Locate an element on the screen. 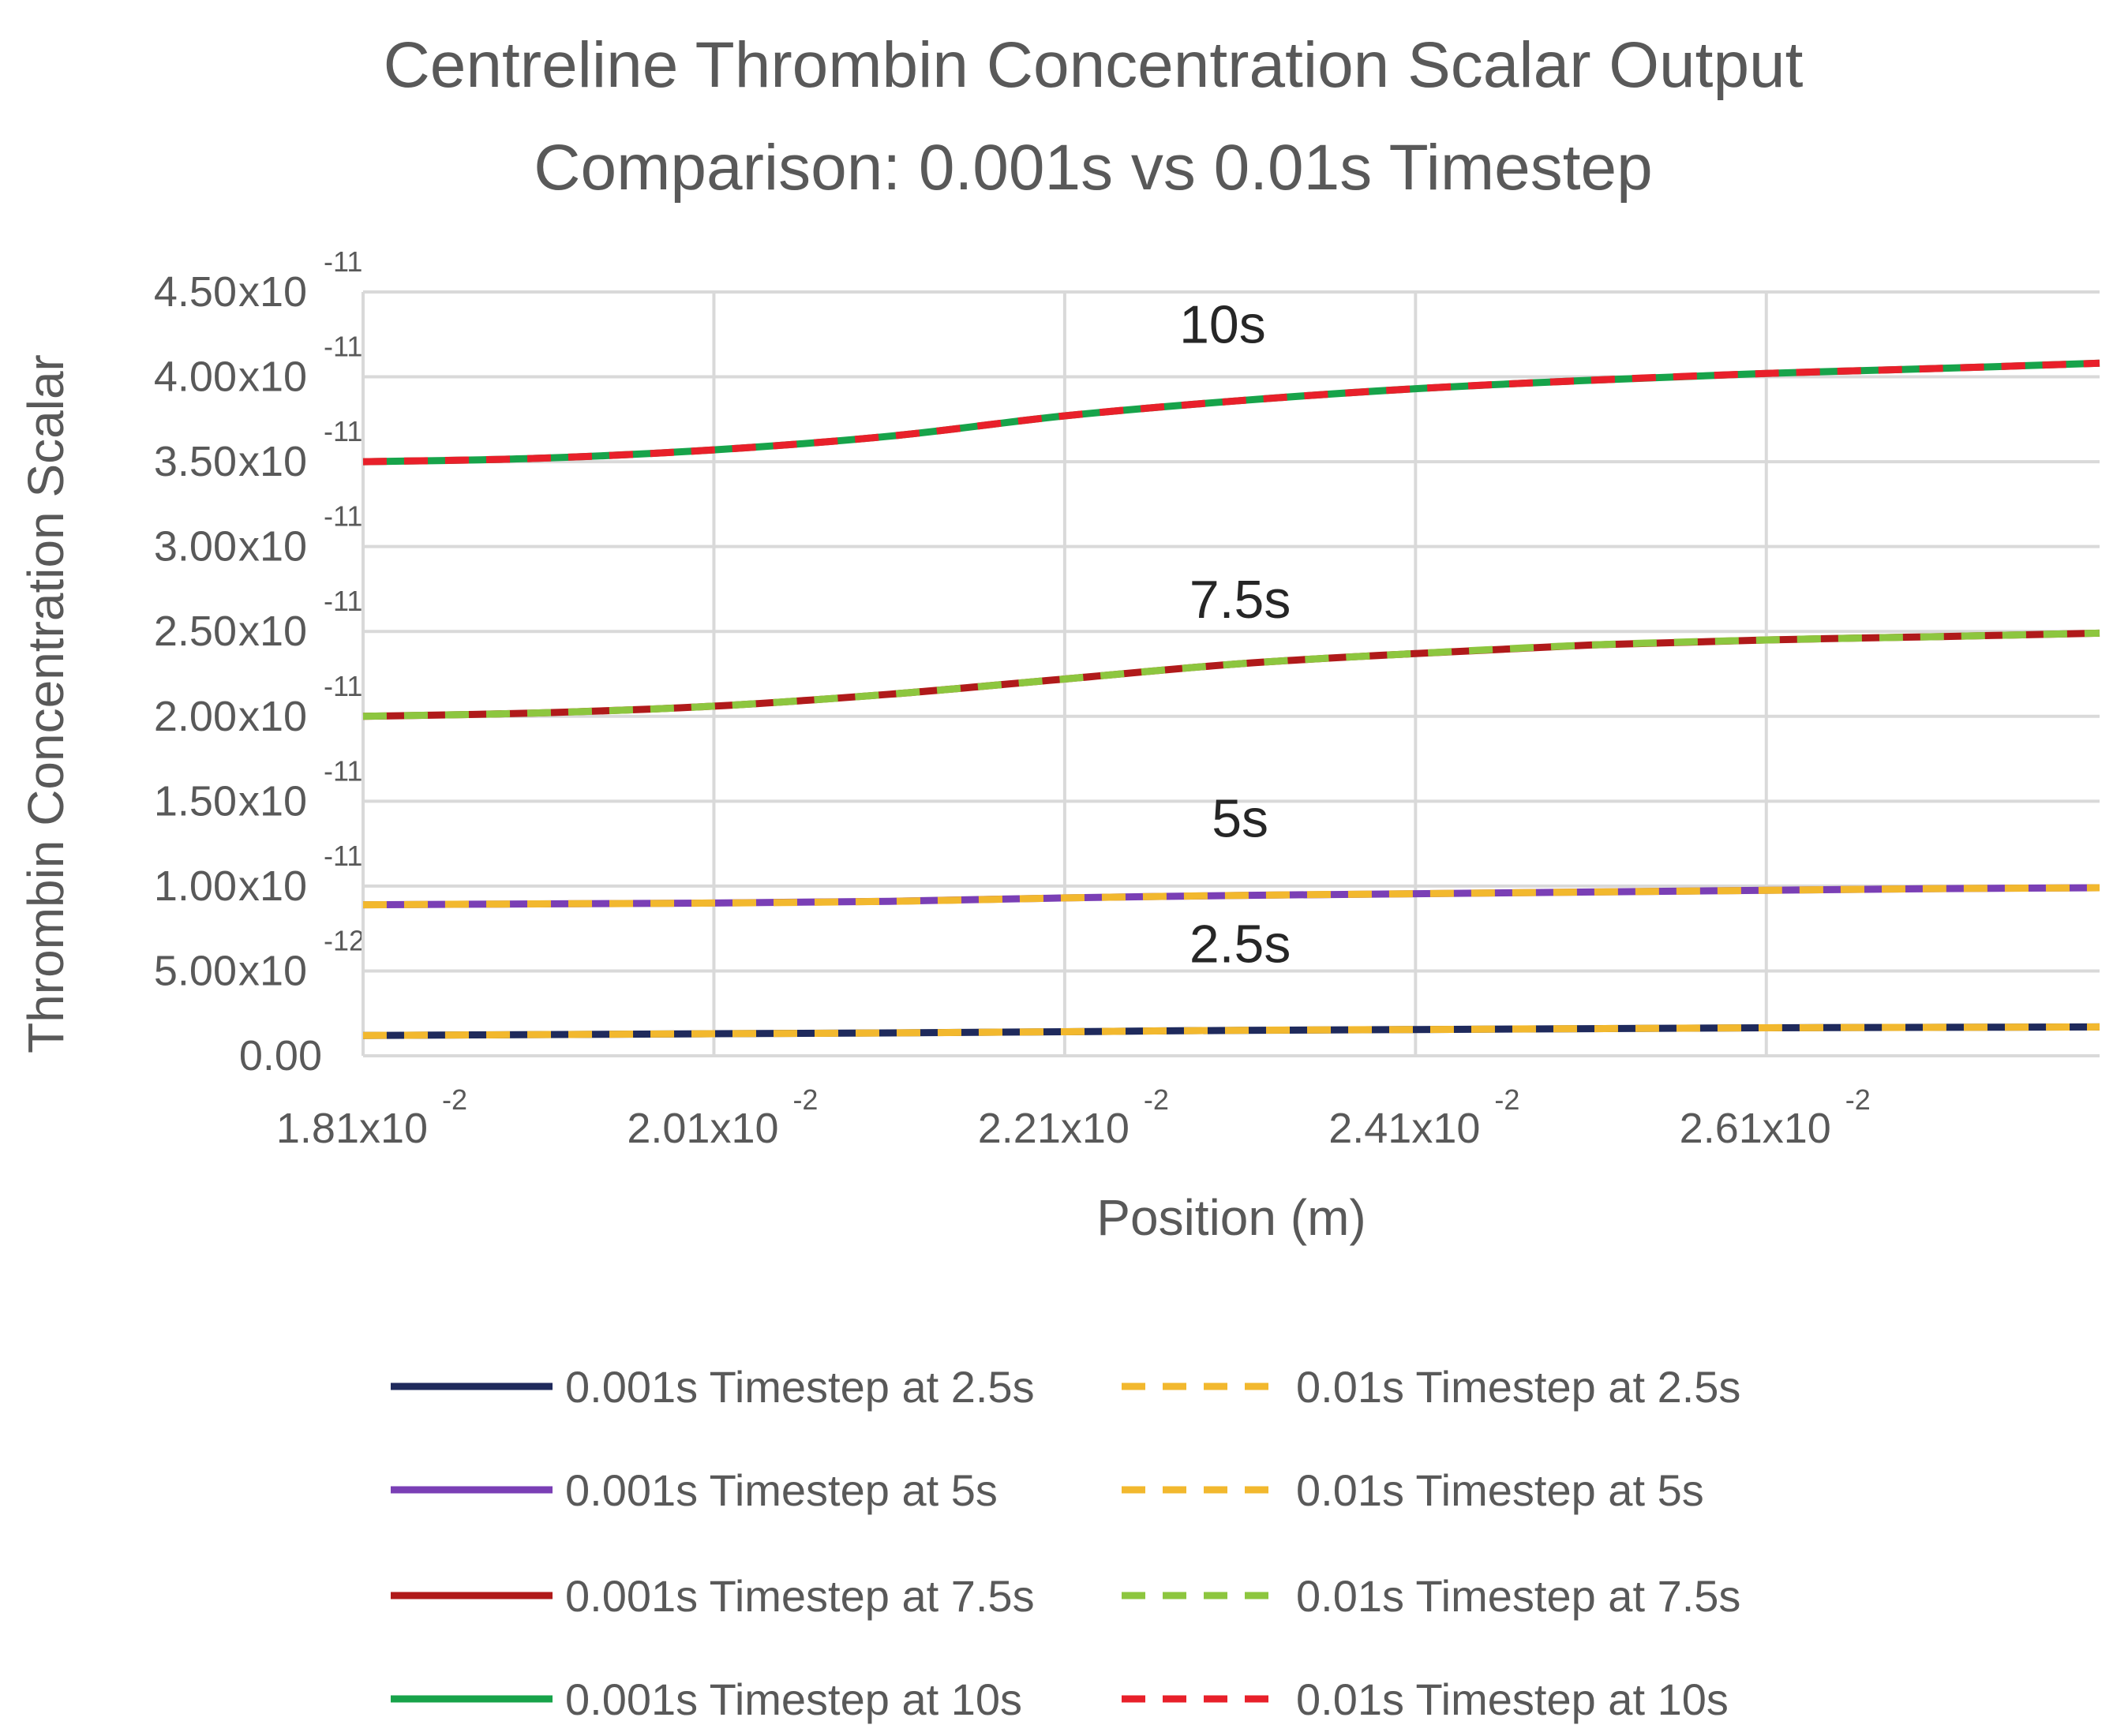  annotation-label: 5s is located at coordinates (1240, 819).